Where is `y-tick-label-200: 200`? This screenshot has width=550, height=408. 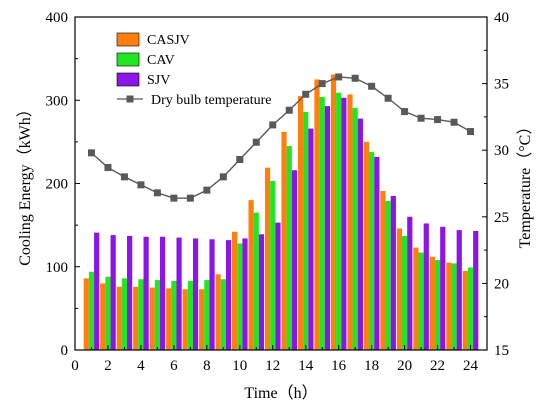 y-tick-label-200: 200 is located at coordinates (57, 185).